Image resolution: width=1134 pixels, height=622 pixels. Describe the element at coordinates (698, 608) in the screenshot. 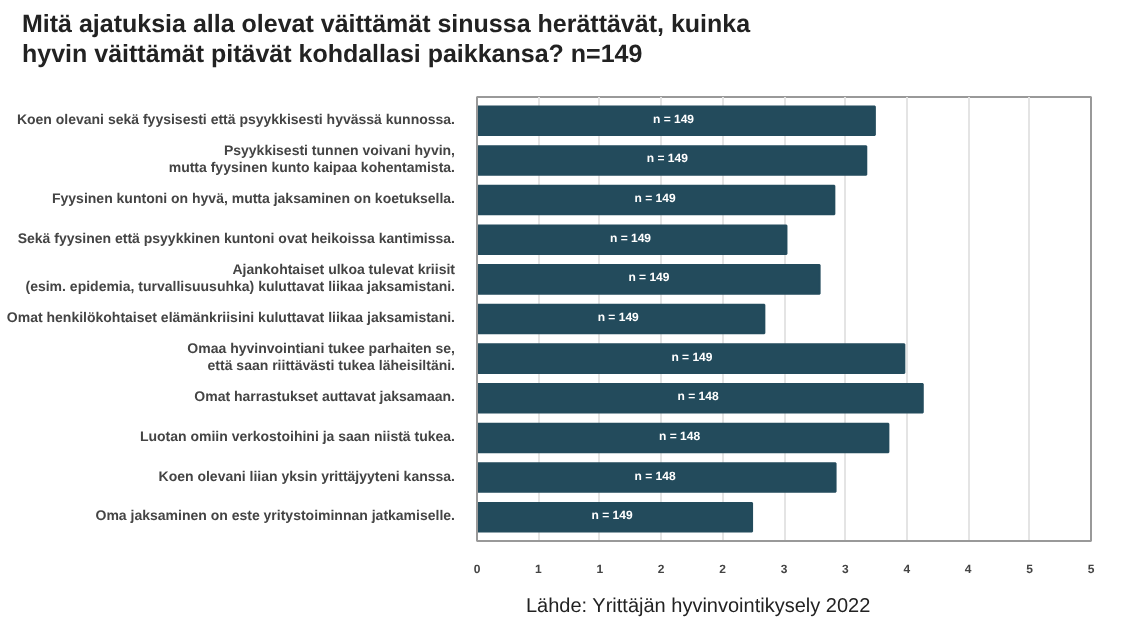

I see `text: Lähde: Yrittäjän hyvinvointikysely 2022` at that location.